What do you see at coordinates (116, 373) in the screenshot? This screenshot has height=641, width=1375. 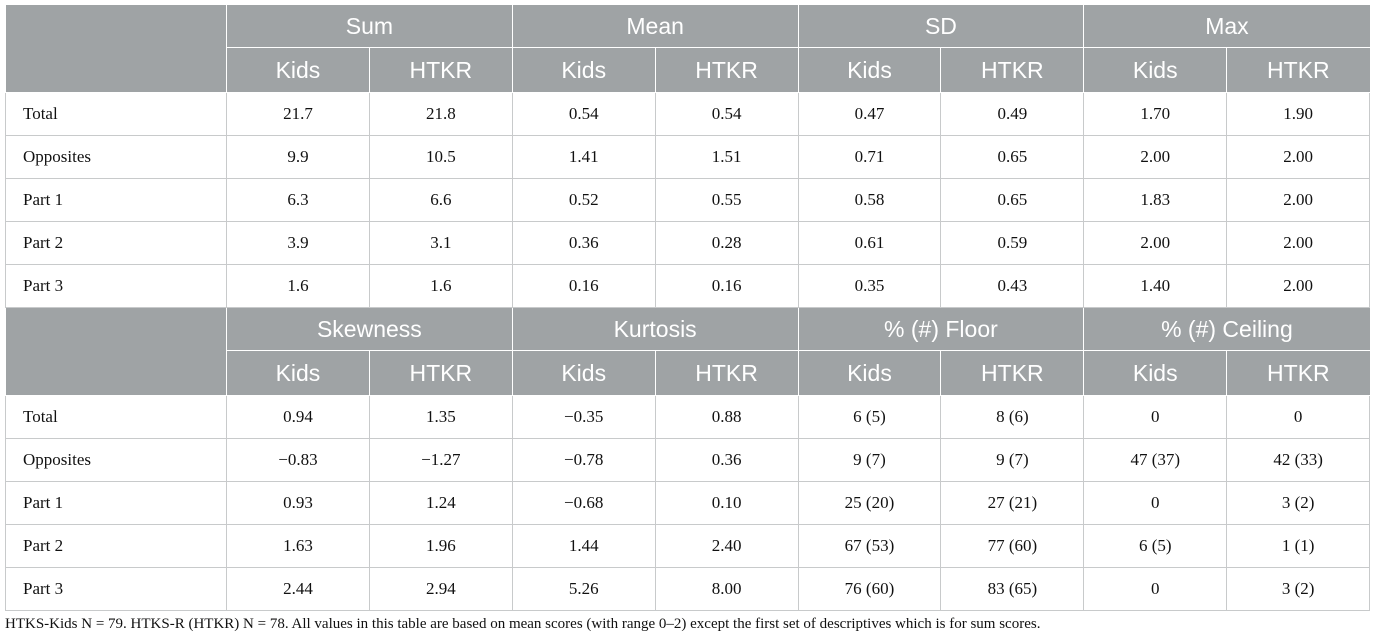 I see `table2-row-label-header` at bounding box center [116, 373].